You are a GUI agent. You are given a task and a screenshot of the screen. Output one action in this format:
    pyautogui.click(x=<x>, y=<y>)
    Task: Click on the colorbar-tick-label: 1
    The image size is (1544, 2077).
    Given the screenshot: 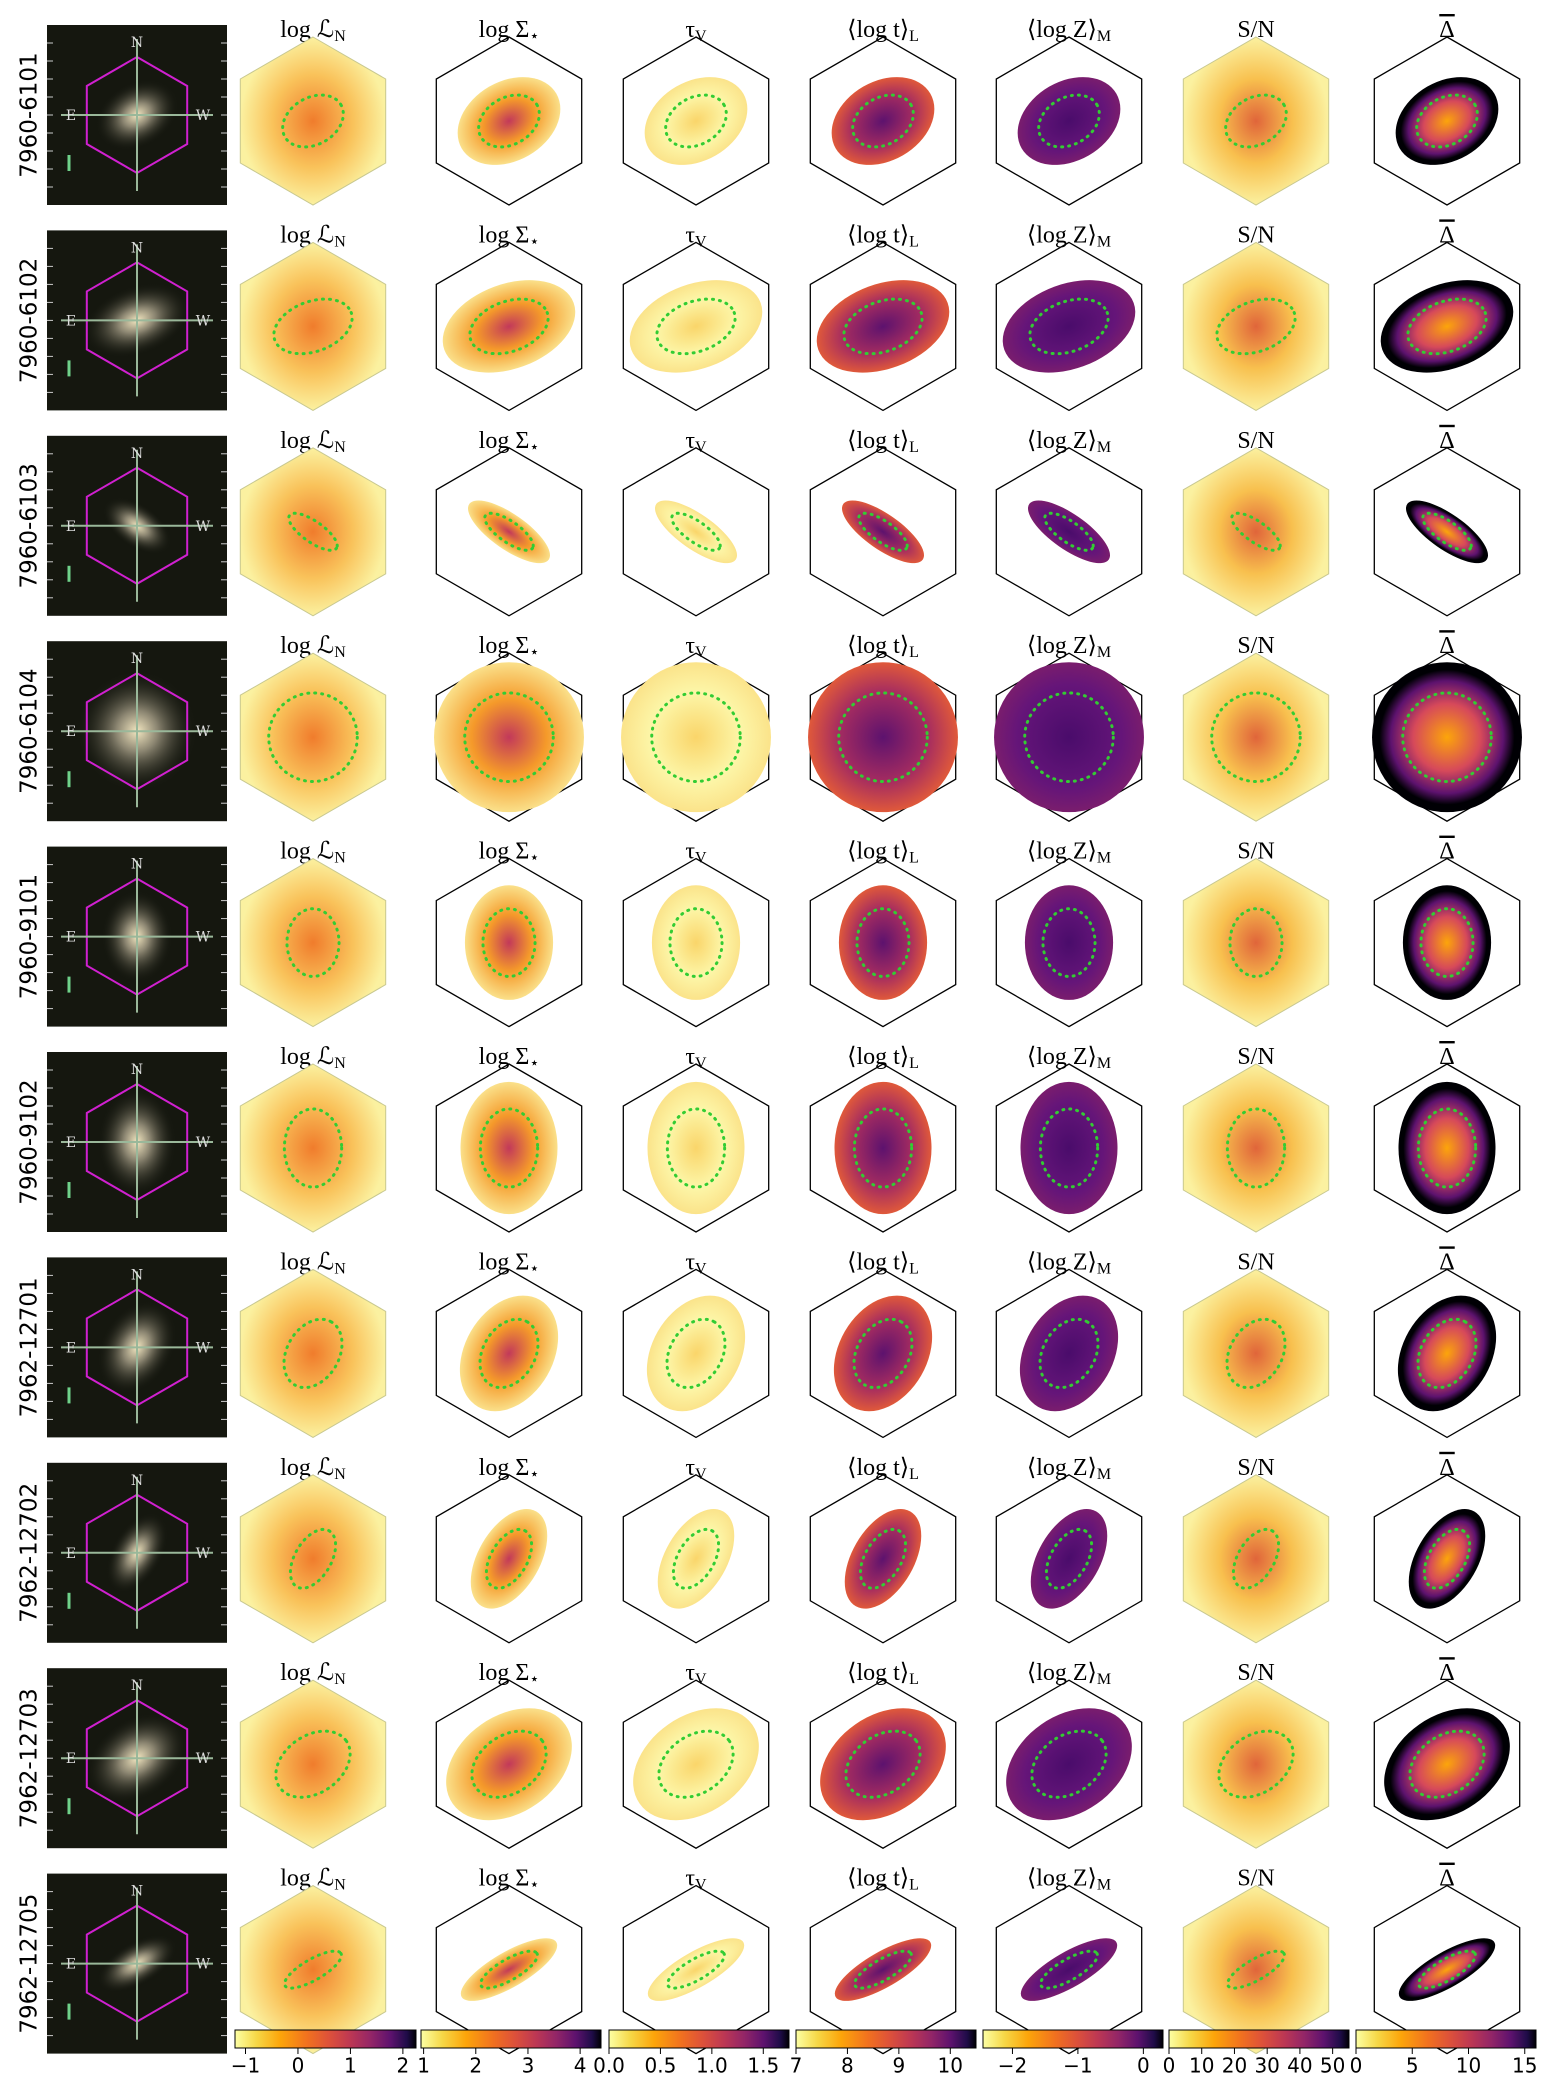 What is the action you would take?
    pyautogui.click(x=423, y=2065)
    